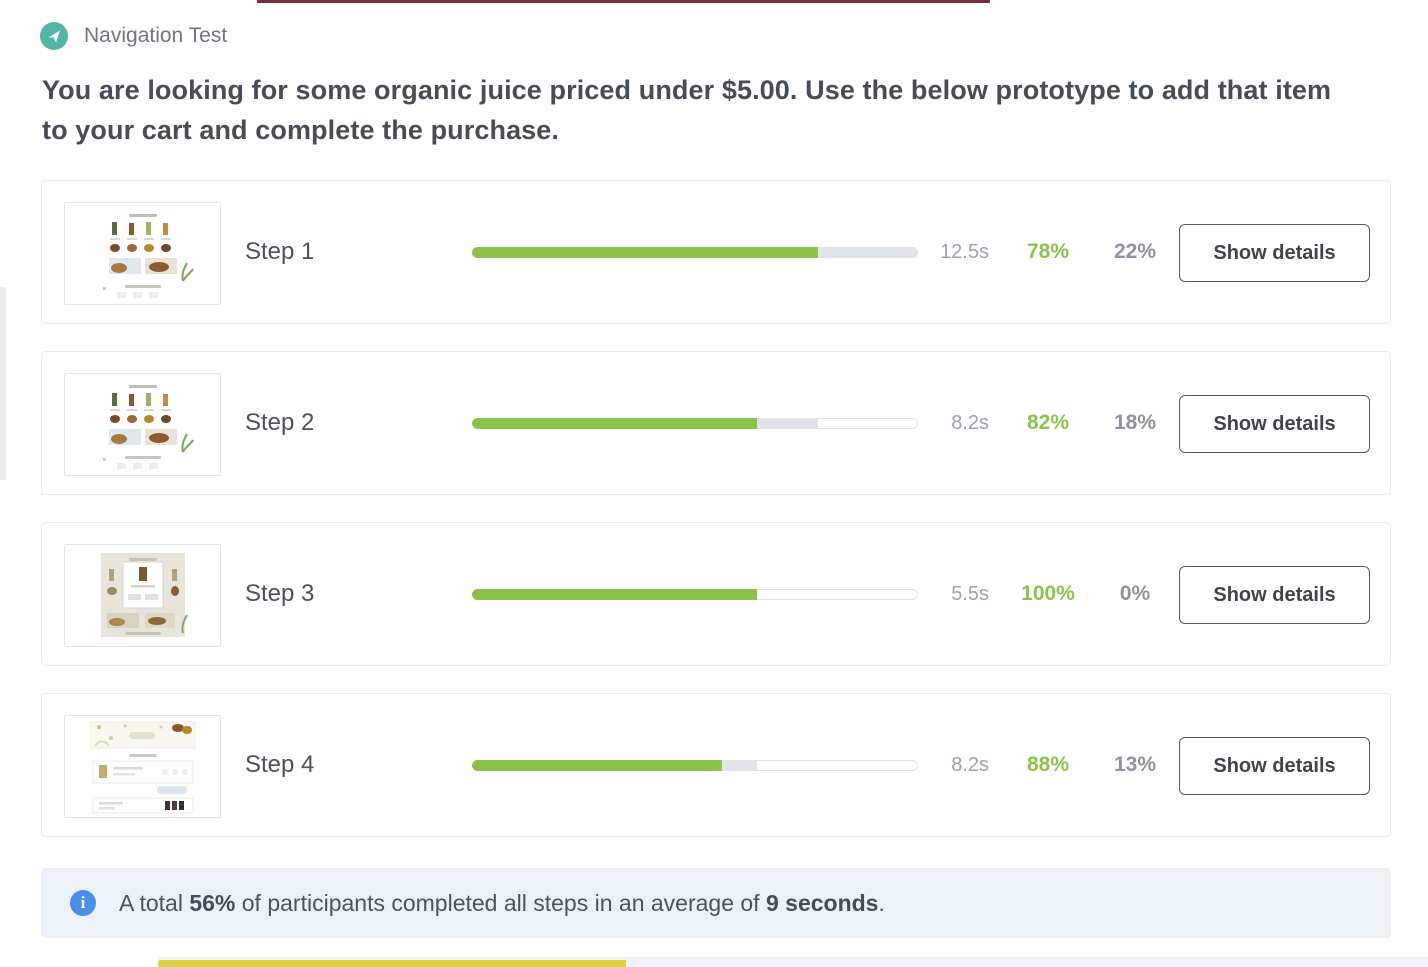 This screenshot has height=967, width=1428. I want to click on step-label: Step 3, so click(280, 593).